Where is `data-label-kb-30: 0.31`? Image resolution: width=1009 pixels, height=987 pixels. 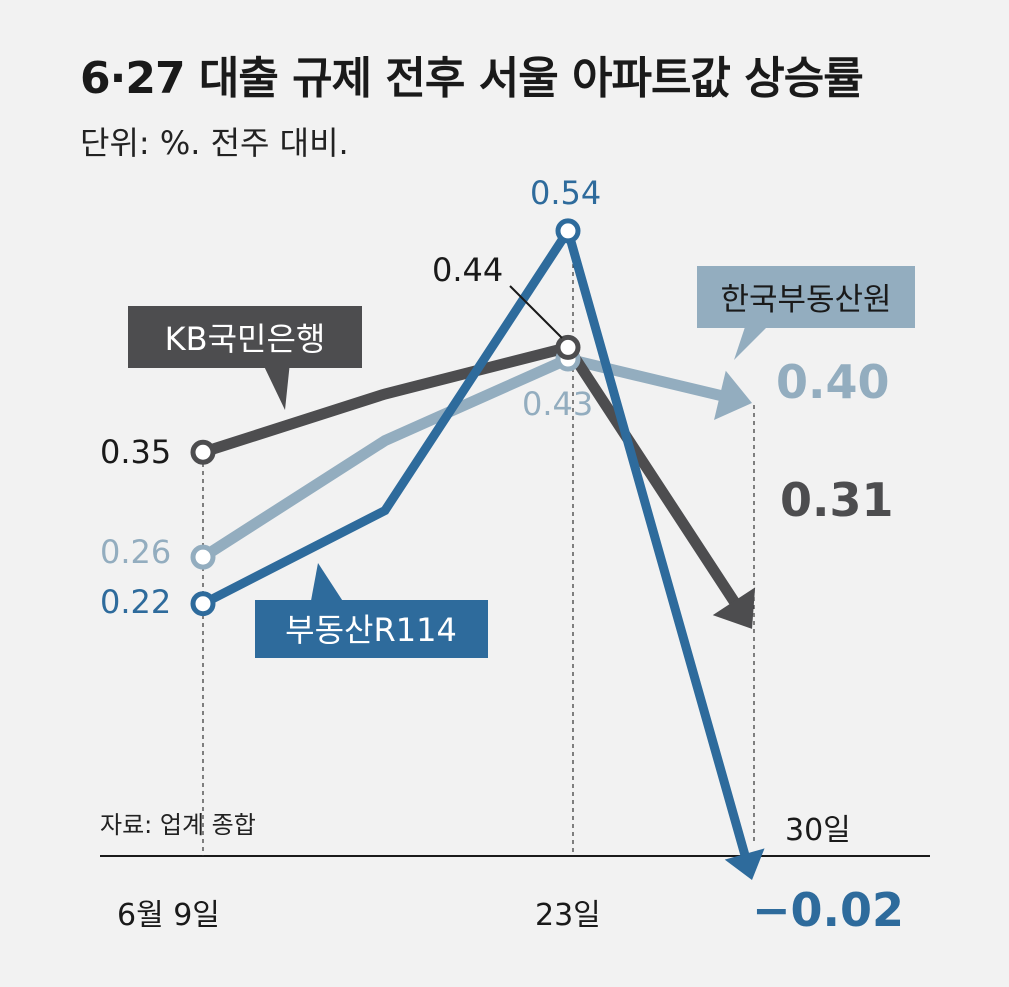
data-label-kb-30: 0.31 is located at coordinates (837, 500).